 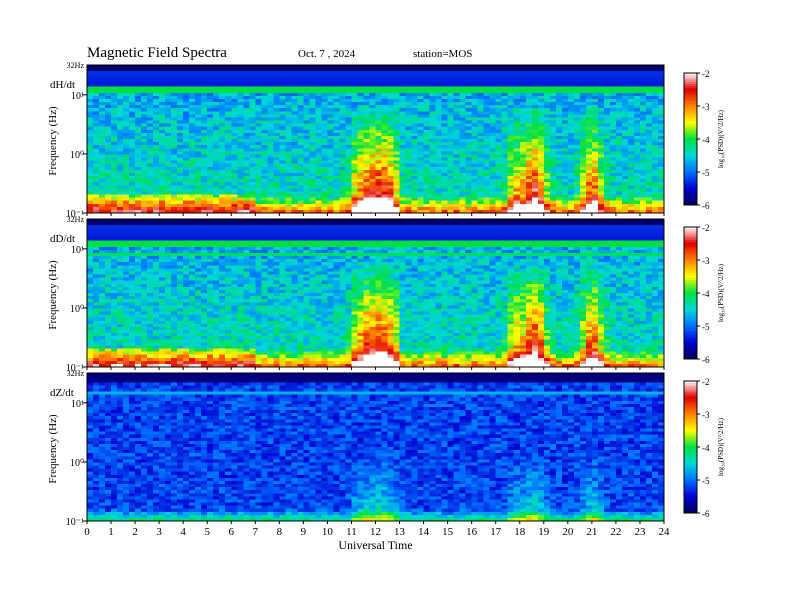 I want to click on panel-label: dZ/dt, so click(x=62, y=393).